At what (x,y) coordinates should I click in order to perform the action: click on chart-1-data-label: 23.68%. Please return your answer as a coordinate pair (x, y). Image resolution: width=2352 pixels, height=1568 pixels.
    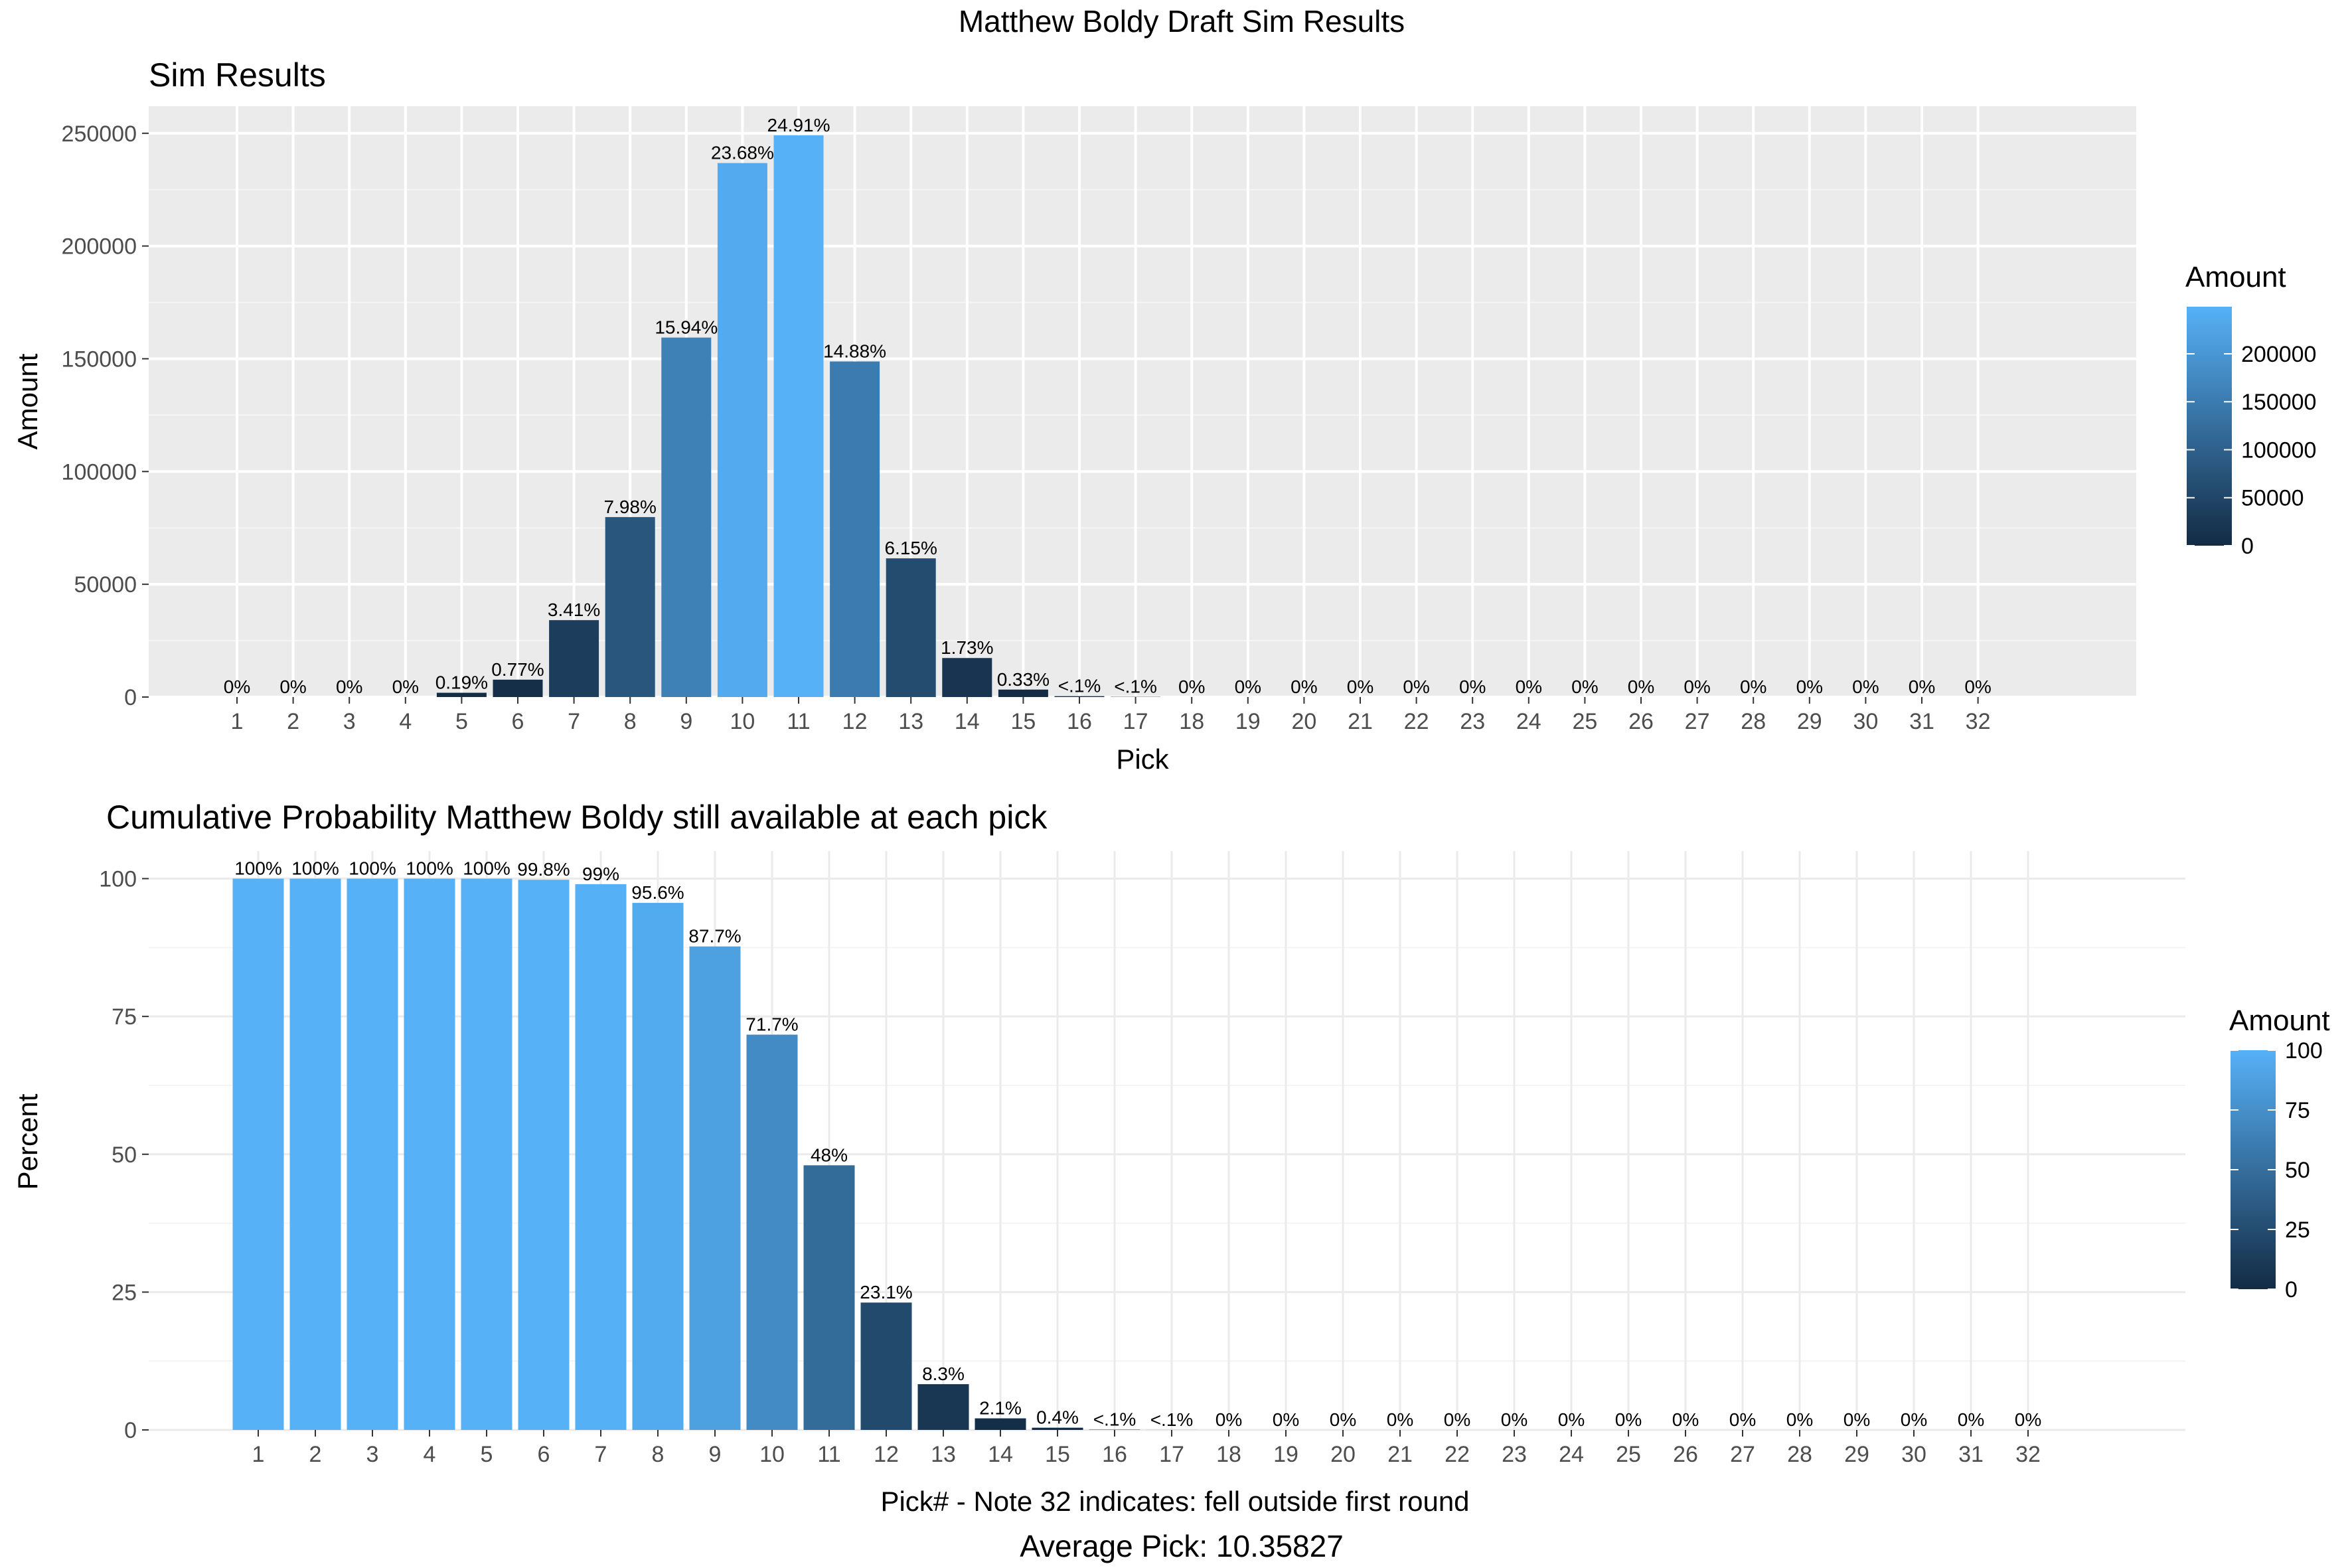
    Looking at the image, I should click on (743, 153).